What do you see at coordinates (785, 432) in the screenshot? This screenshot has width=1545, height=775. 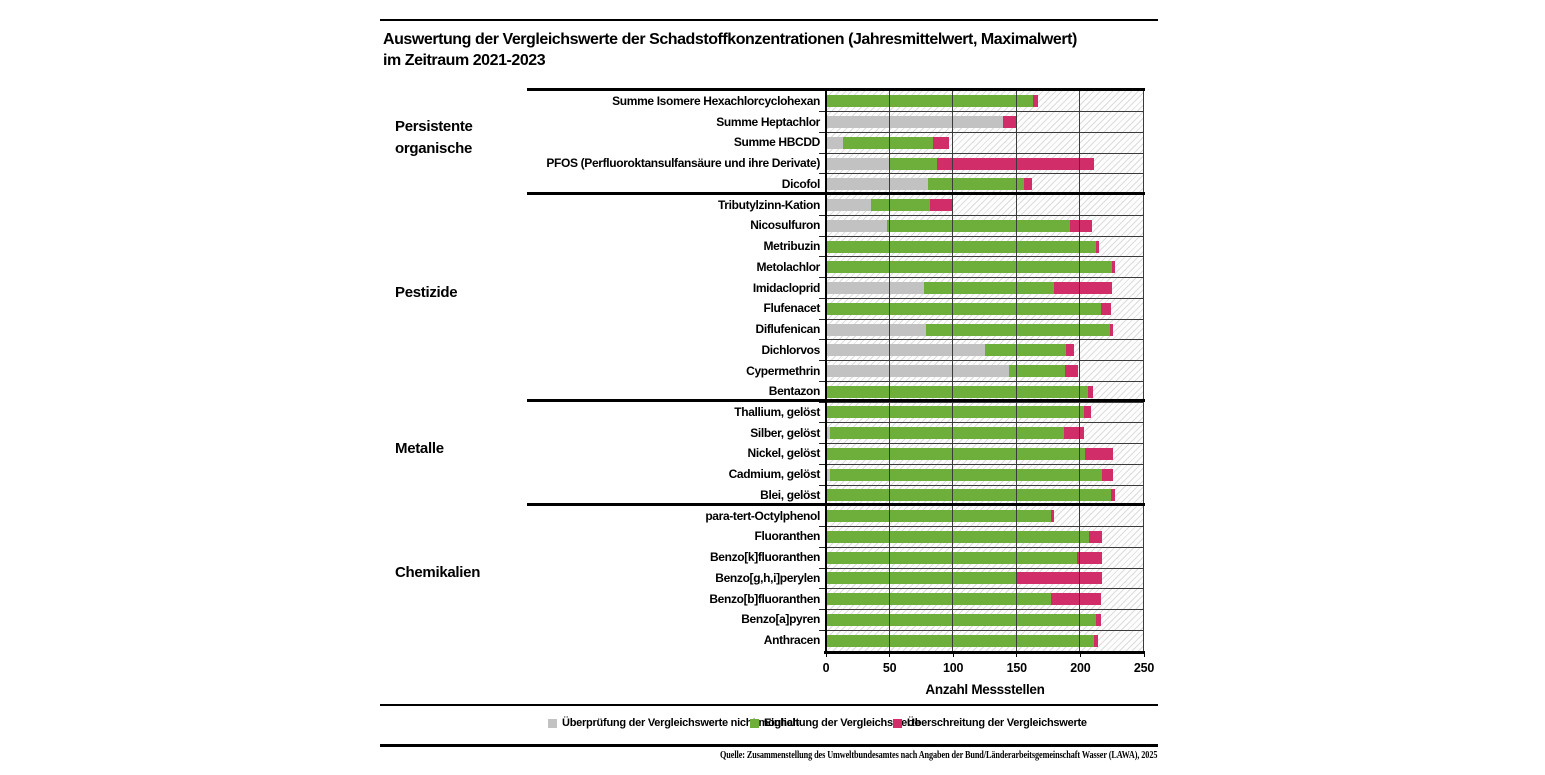 I see `row-label: Silber, gelöst` at bounding box center [785, 432].